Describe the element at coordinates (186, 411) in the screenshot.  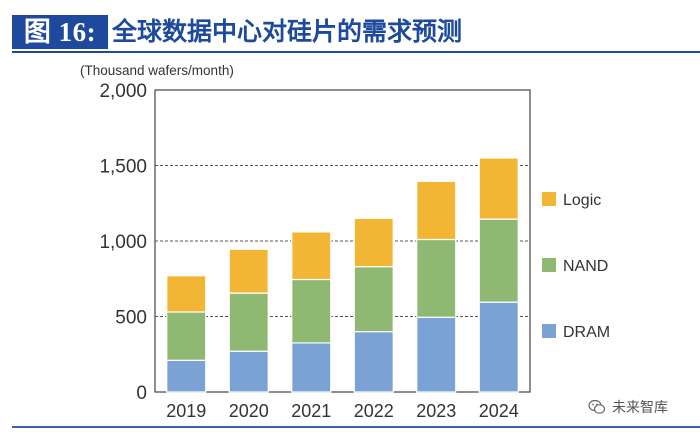
I see `x-tick-label: 2019` at that location.